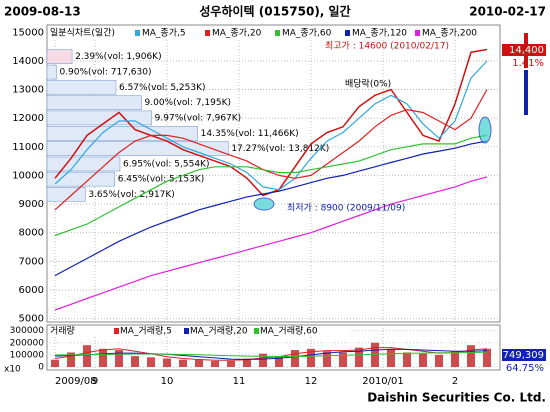  I want to click on legend-label: MA_종가,20, so click(237, 33).